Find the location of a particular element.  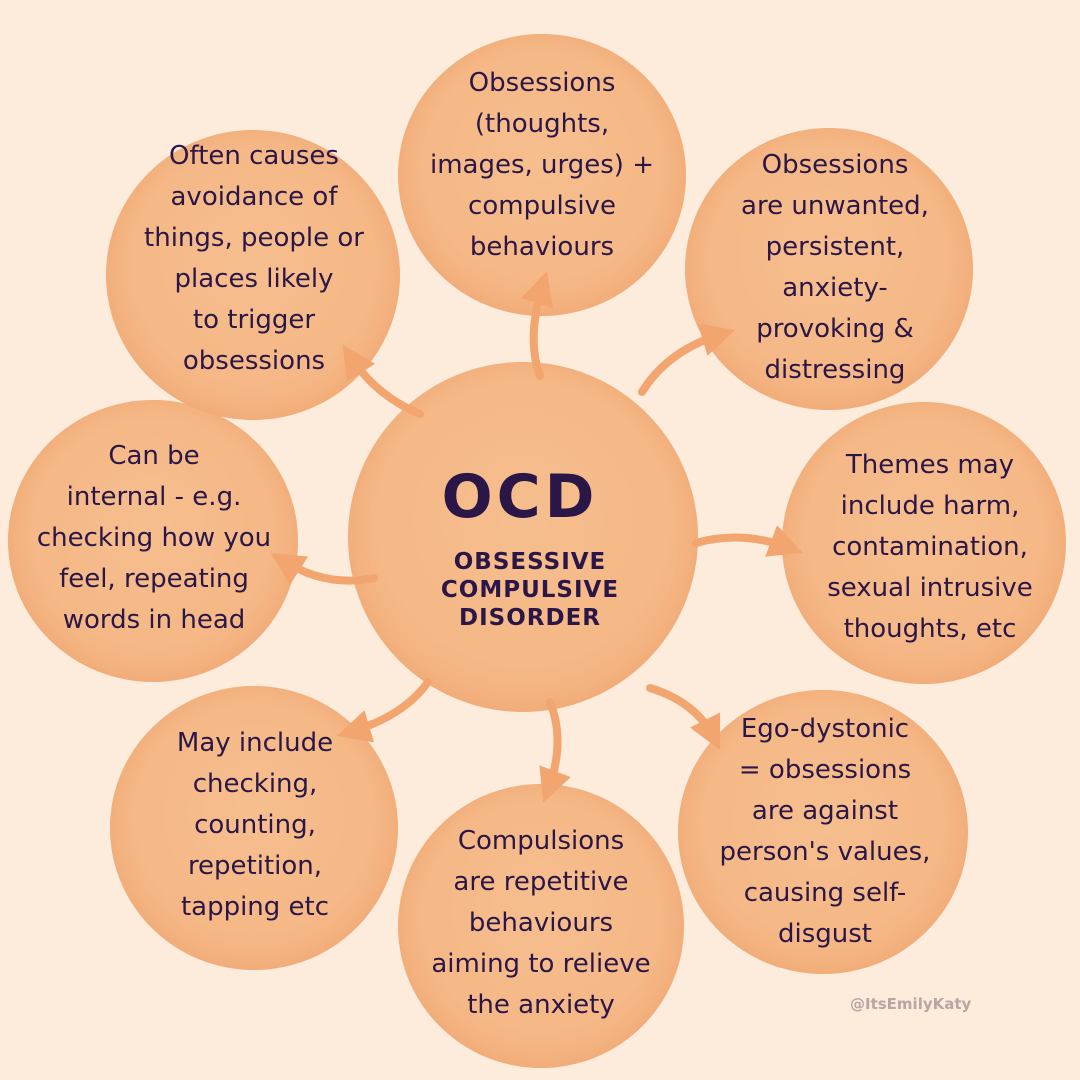

node-circle-top-right is located at coordinates (829, 269).